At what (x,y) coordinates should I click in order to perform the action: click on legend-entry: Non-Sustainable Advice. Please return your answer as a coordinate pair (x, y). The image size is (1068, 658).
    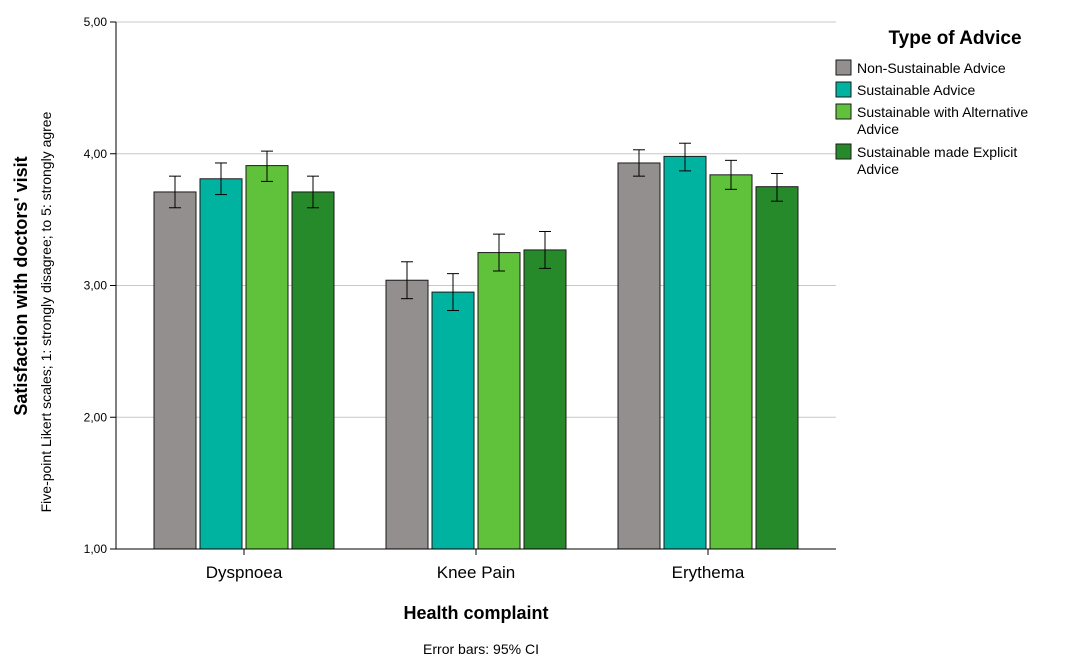
    Looking at the image, I should click on (931, 68).